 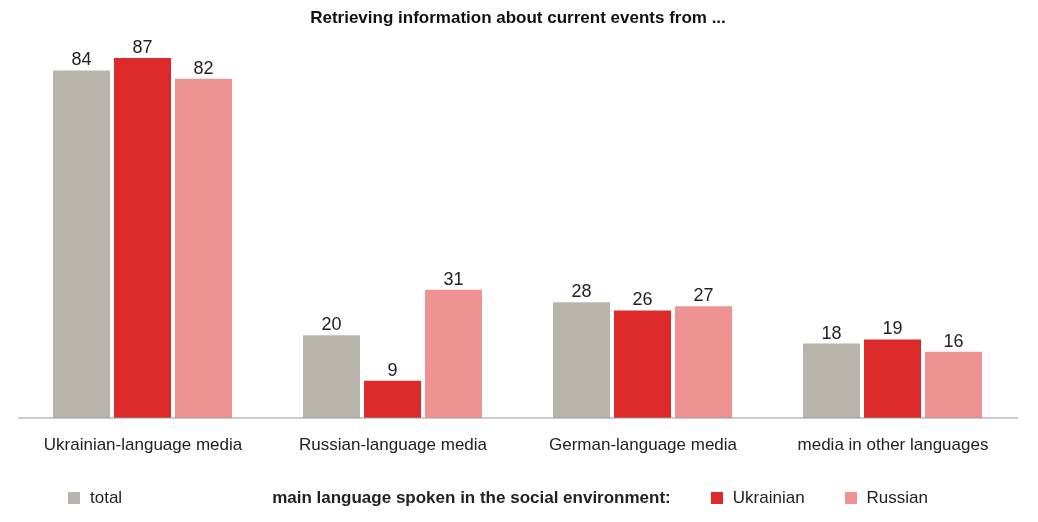 I want to click on data-label: 87, so click(x=142, y=47).